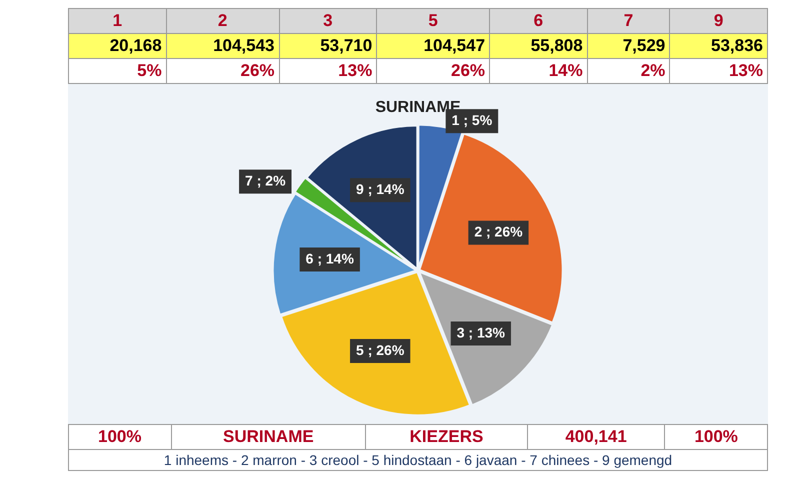 This screenshot has height=500, width=800. I want to click on text: 14%, so click(539, 71).